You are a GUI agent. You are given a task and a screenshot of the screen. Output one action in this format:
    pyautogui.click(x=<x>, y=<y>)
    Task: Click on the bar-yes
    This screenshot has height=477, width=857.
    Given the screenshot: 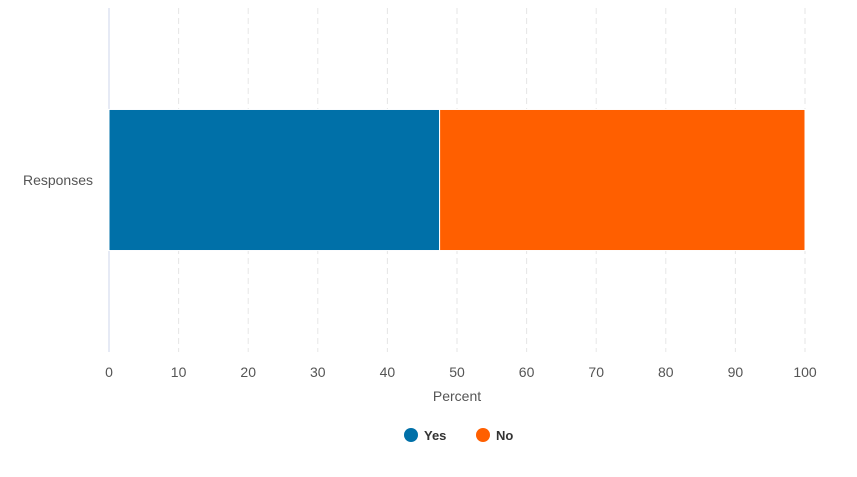 What is the action you would take?
    pyautogui.click(x=274, y=180)
    